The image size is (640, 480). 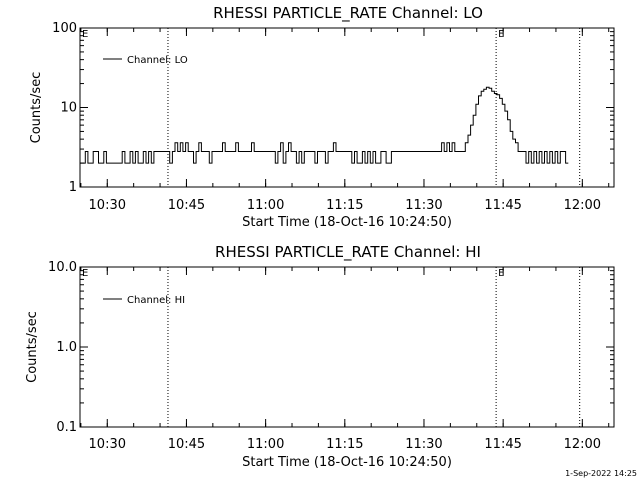 What do you see at coordinates (348, 13) in the screenshot?
I see `chart-title-lo: RHESSI PARTICLE_RATE Channel: LO` at bounding box center [348, 13].